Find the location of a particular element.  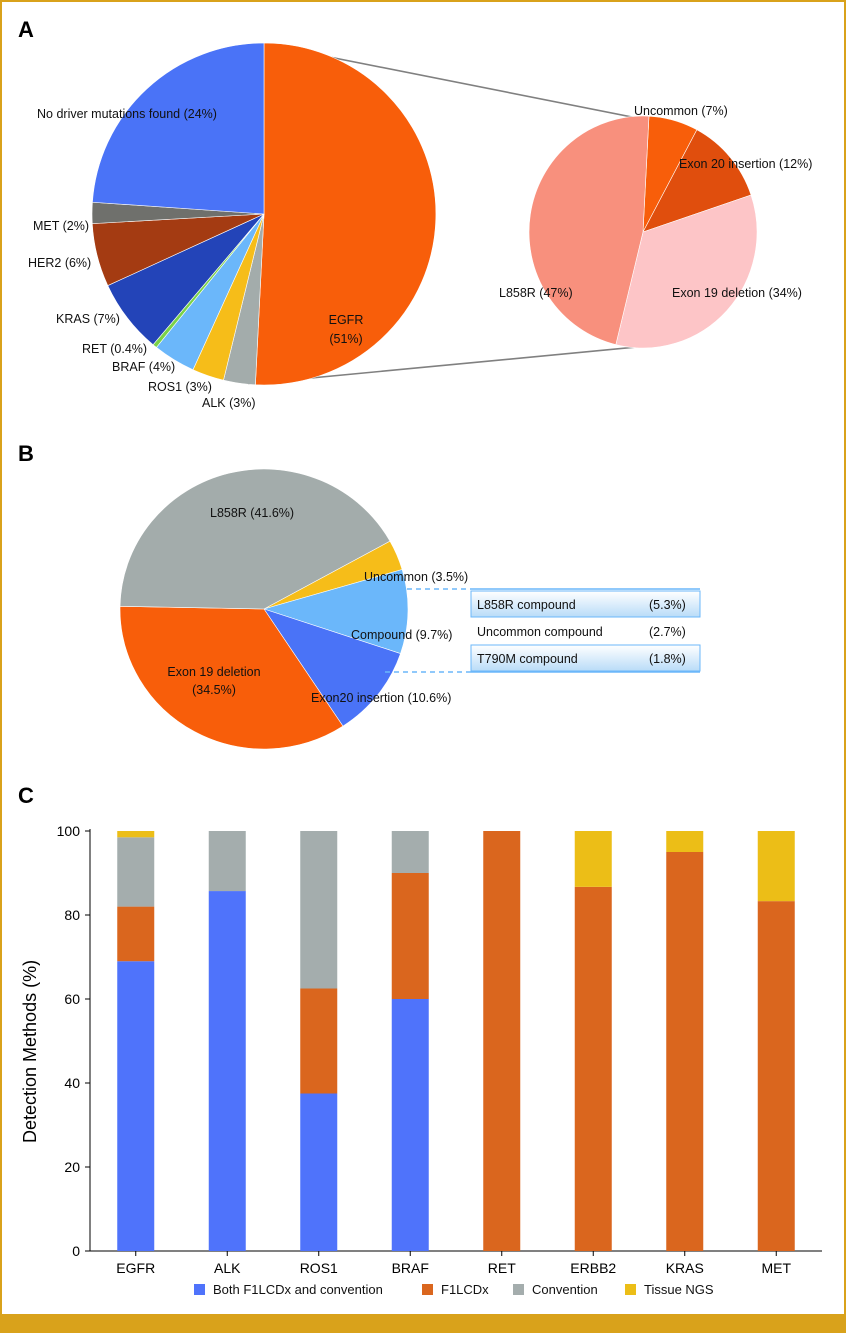

pie-a-slice-no-driver is located at coordinates (178, 128).